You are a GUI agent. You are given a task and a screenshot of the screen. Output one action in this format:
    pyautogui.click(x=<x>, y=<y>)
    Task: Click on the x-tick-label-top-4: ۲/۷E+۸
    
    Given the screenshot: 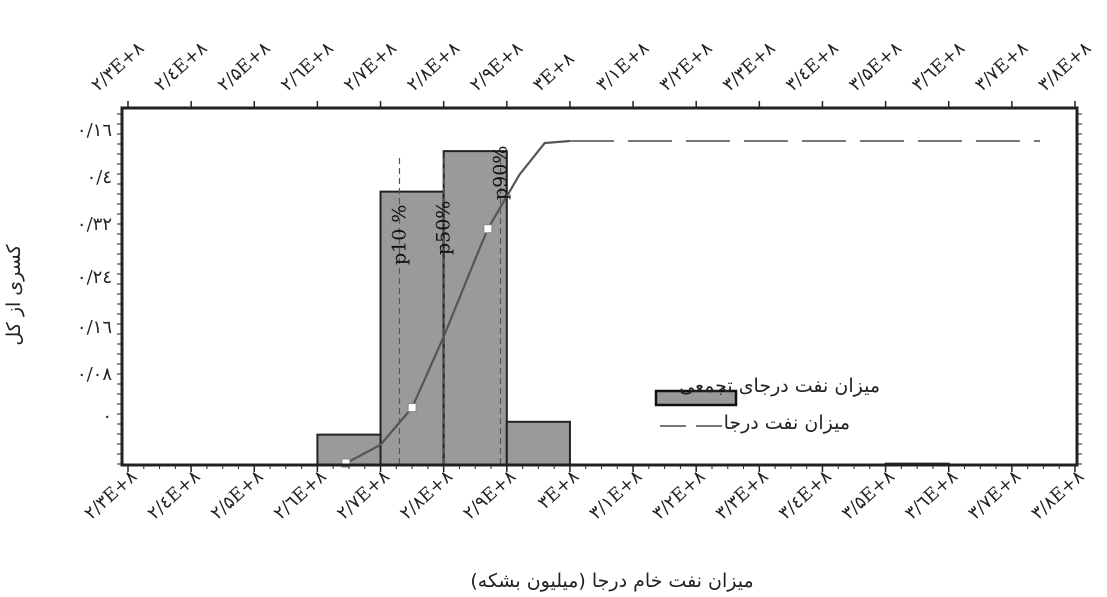 What is the action you would take?
    pyautogui.click(x=370, y=67)
    